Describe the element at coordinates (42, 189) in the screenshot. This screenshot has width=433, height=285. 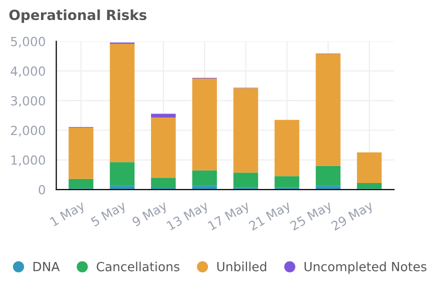
I see `y-tick-label: 0` at that location.